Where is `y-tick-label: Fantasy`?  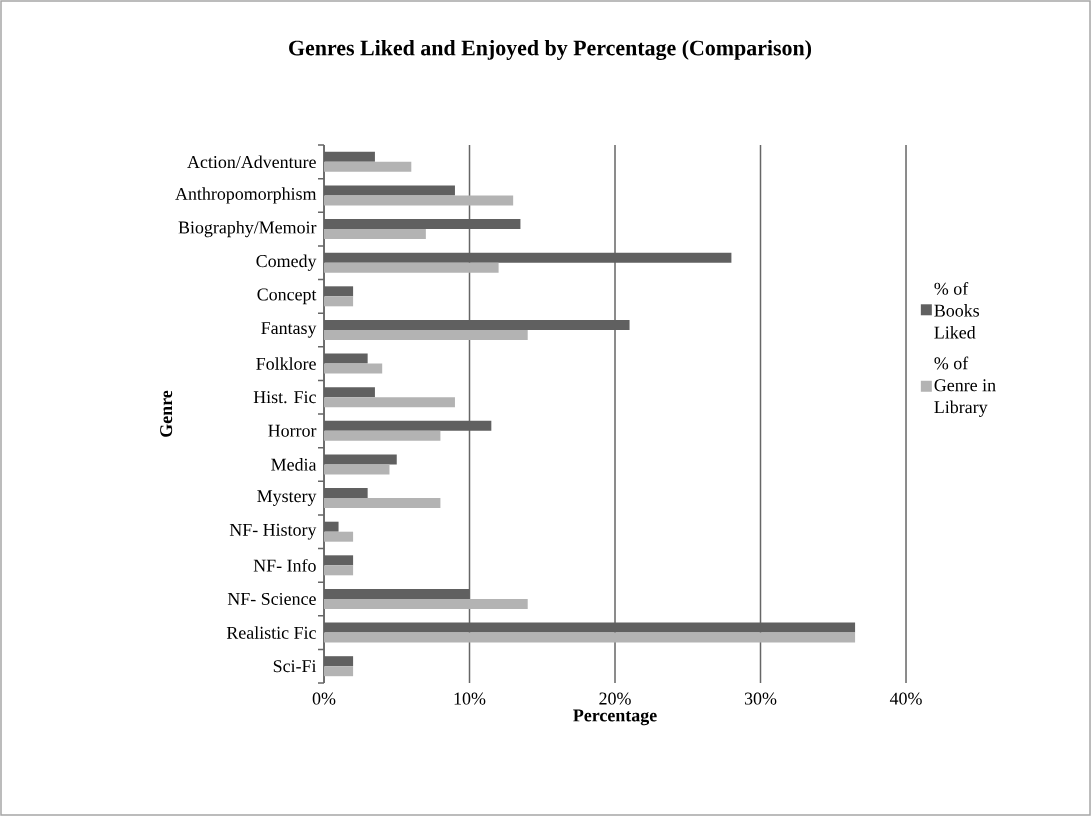
y-tick-label: Fantasy is located at coordinates (289, 330).